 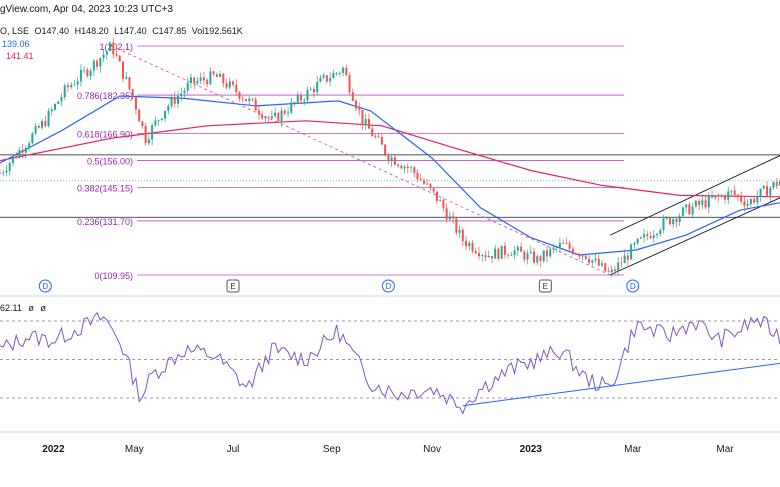 What do you see at coordinates (11, 308) in the screenshot?
I see `rsi-value: 62.11` at bounding box center [11, 308].